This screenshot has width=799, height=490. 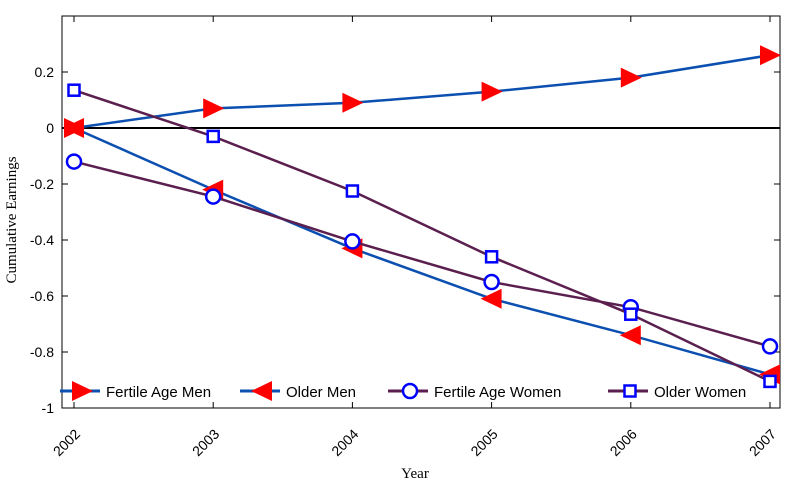 I want to click on y-tick-label: -0.2, so click(x=42, y=184).